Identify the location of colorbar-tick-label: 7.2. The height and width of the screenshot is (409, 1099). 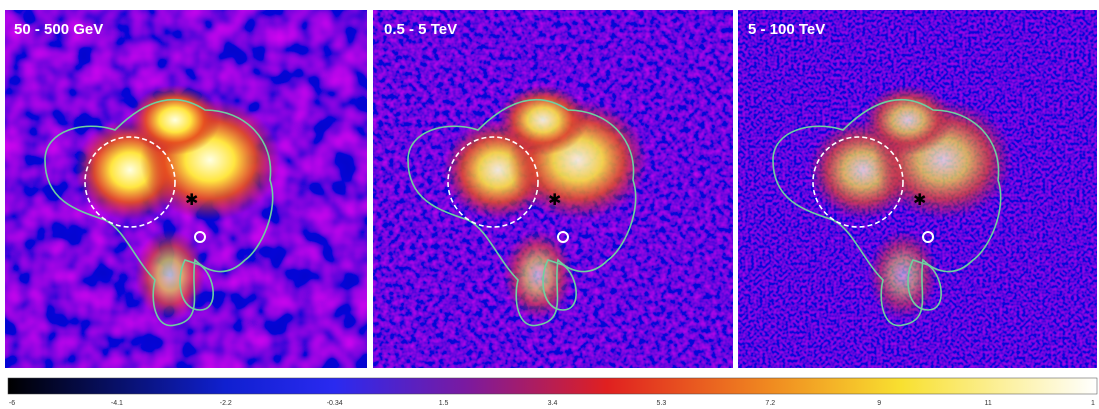
(770, 403).